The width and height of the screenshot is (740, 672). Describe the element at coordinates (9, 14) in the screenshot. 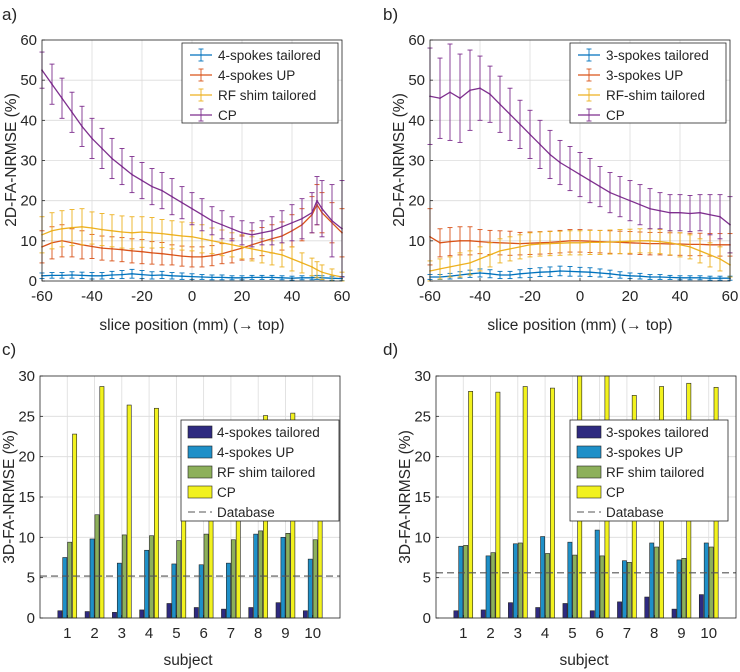

I see `panel-label: a)` at that location.